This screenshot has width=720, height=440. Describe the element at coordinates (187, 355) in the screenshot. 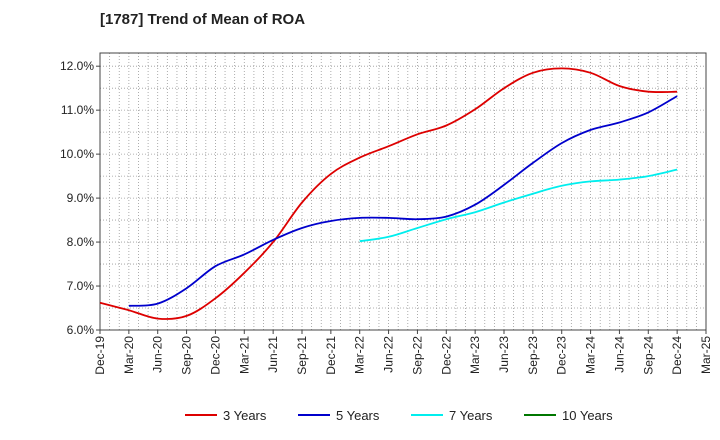

I see `x-tick-label: Sep-20` at that location.